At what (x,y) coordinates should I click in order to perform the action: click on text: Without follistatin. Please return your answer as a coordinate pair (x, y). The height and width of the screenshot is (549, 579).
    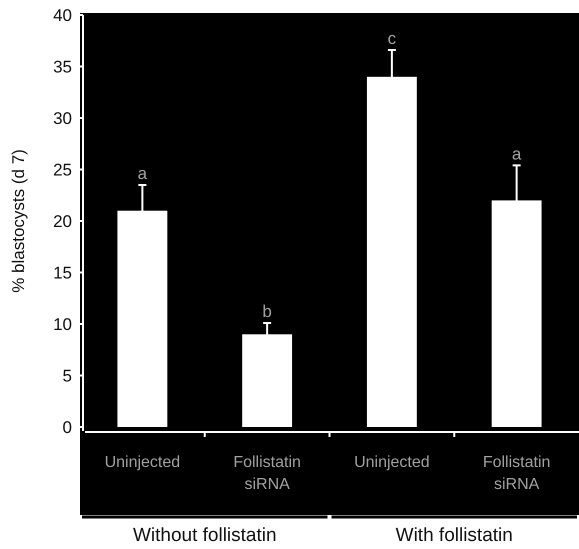
    Looking at the image, I should click on (204, 535).